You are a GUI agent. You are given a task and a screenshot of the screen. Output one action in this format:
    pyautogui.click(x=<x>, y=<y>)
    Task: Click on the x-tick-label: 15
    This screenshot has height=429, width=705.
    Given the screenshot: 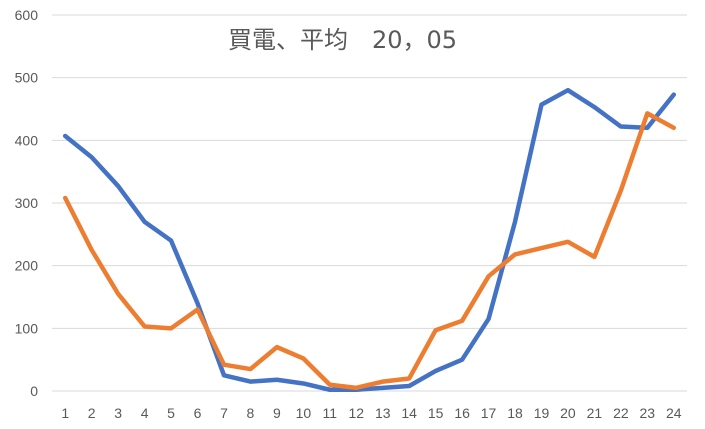 What is the action you would take?
    pyautogui.click(x=436, y=413)
    